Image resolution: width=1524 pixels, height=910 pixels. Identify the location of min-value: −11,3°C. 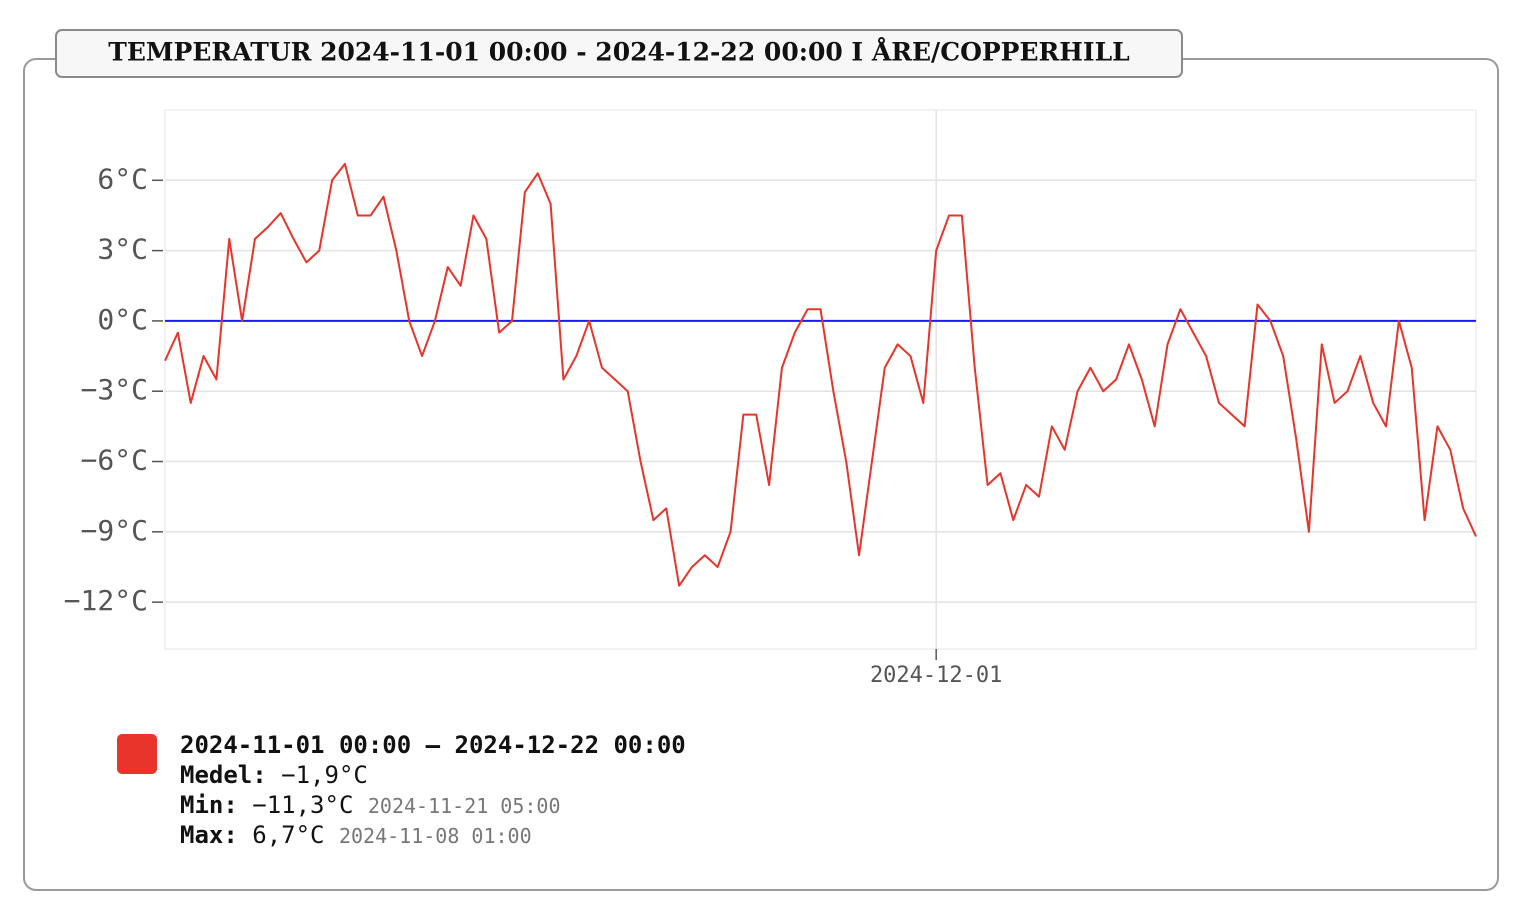
(302, 805).